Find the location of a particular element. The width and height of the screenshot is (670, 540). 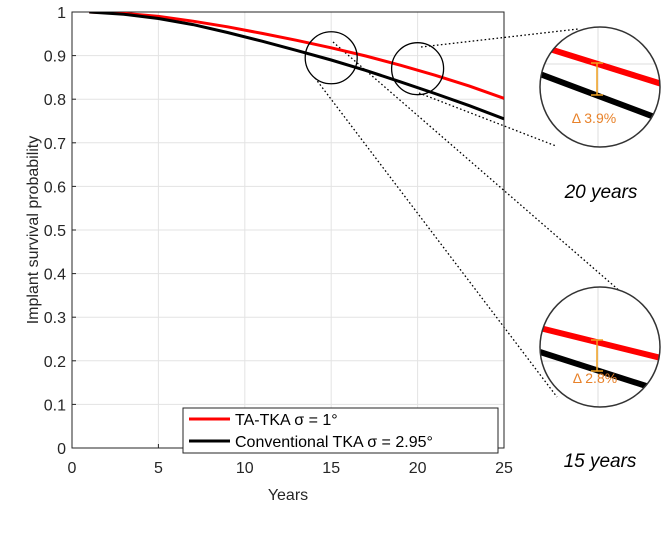

x-tick-label: 20 is located at coordinates (418, 468).